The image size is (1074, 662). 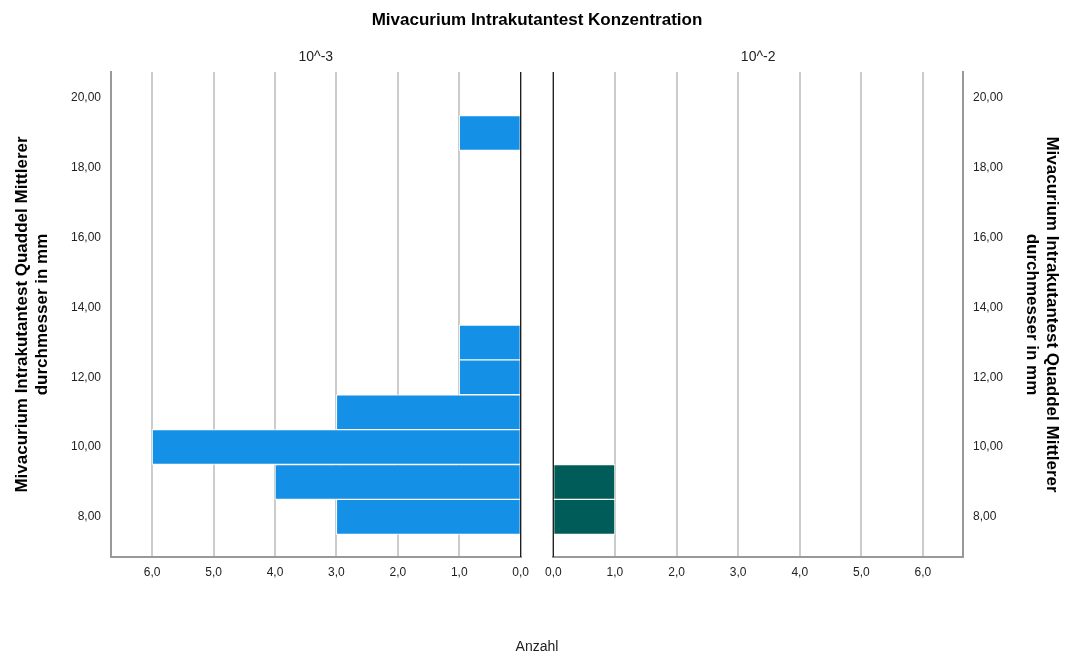 I want to click on chart-subtitle: 10^-2, so click(x=758, y=55).